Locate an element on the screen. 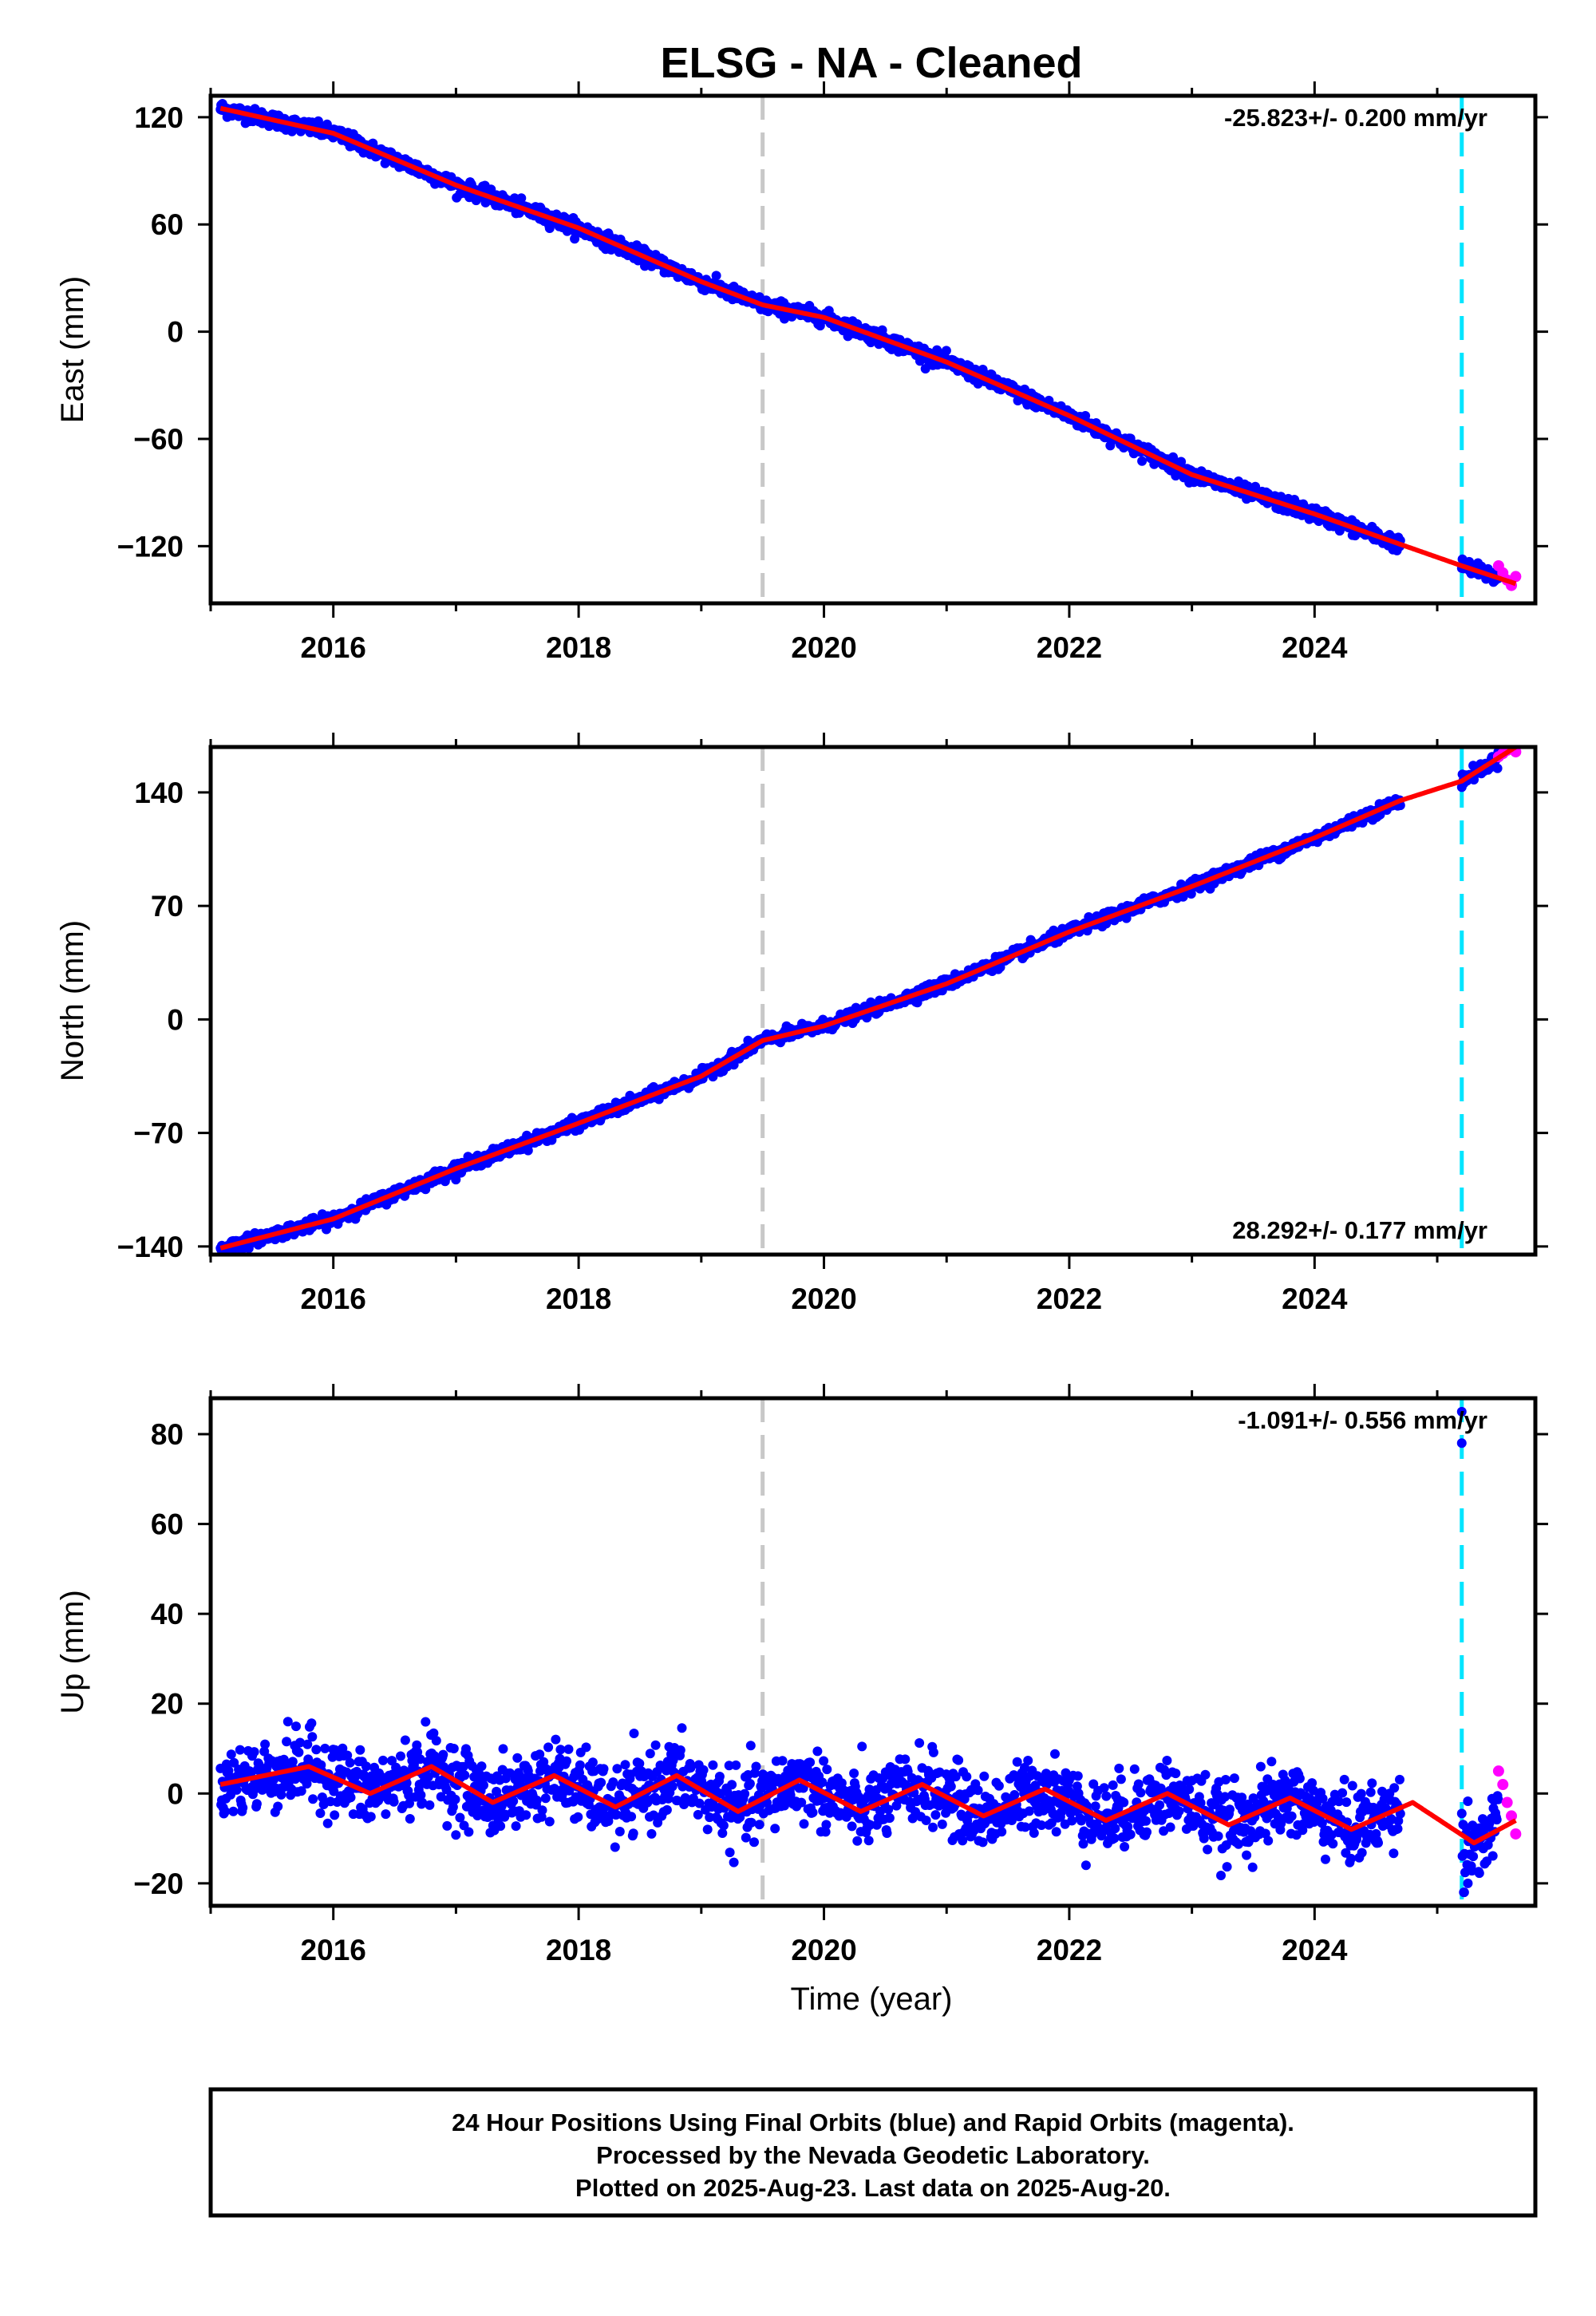  x-tick-label: 2024 is located at coordinates (1315, 1298).